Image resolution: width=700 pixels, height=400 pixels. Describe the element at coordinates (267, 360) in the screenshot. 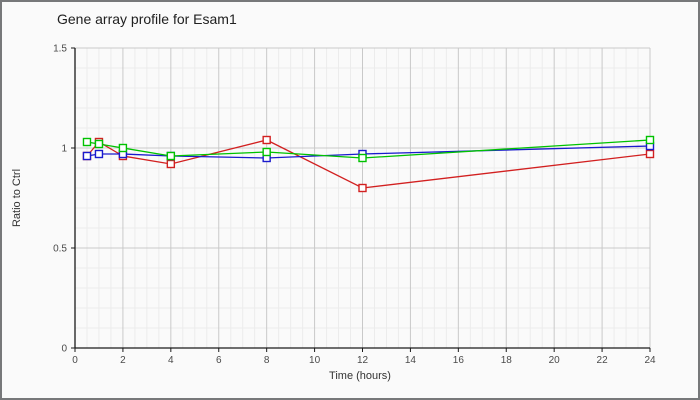

I see `x-tick-label: 8` at that location.